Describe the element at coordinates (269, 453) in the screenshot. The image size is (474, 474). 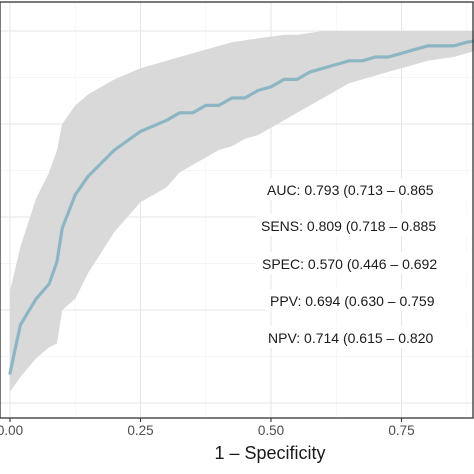
I see `x-axis-title: 1 – Specificity` at that location.